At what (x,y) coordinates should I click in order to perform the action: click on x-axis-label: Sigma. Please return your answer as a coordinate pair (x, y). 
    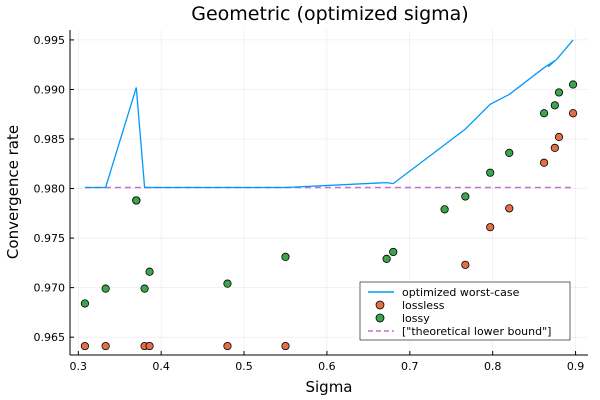
    Looking at the image, I should click on (328, 387).